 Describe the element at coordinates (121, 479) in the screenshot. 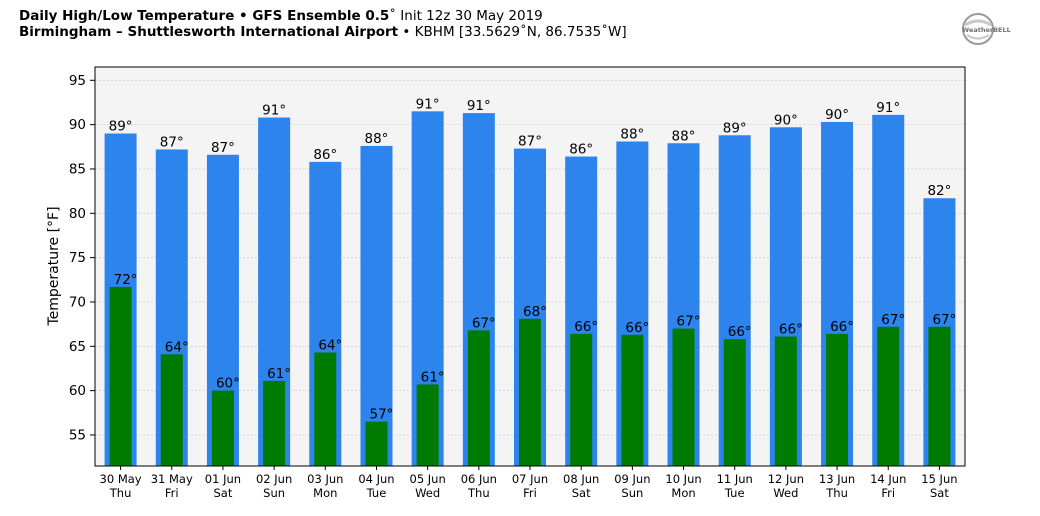

I see `x-tick-date: 30 May` at that location.